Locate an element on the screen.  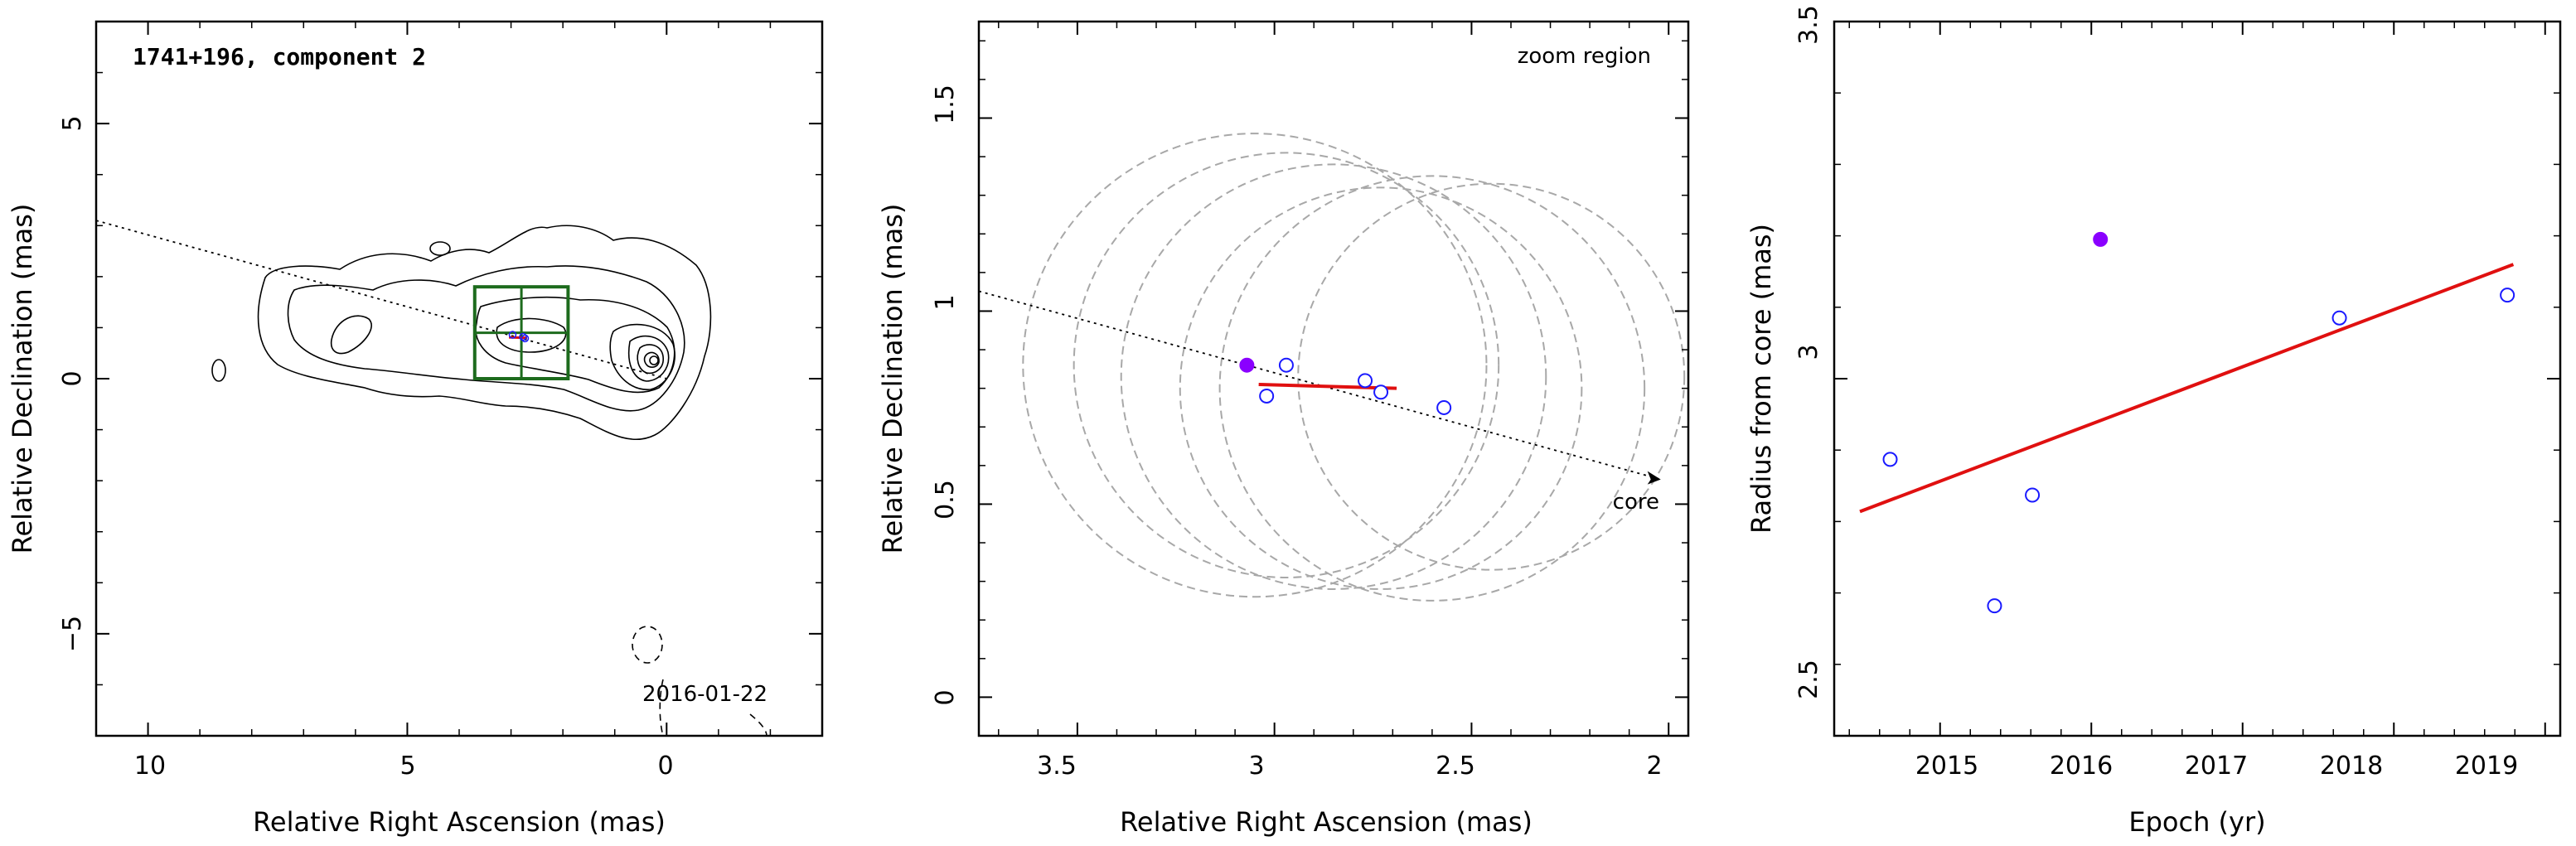
y-tick-label: 1 is located at coordinates (945, 302).